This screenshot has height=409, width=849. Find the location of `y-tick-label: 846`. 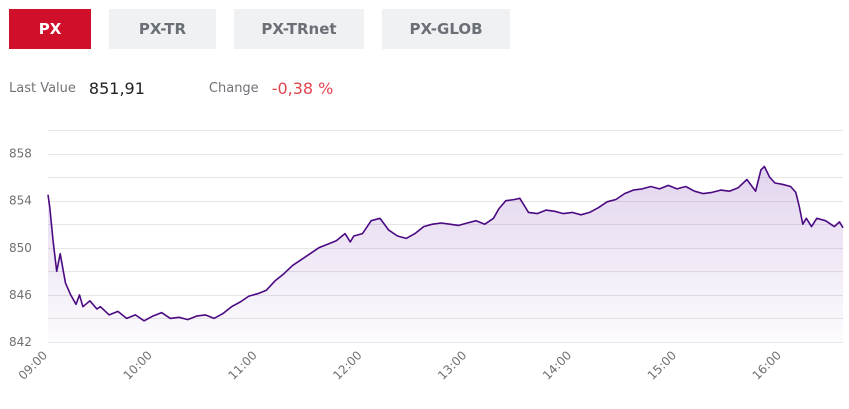

y-tick-label: 846 is located at coordinates (20, 295).